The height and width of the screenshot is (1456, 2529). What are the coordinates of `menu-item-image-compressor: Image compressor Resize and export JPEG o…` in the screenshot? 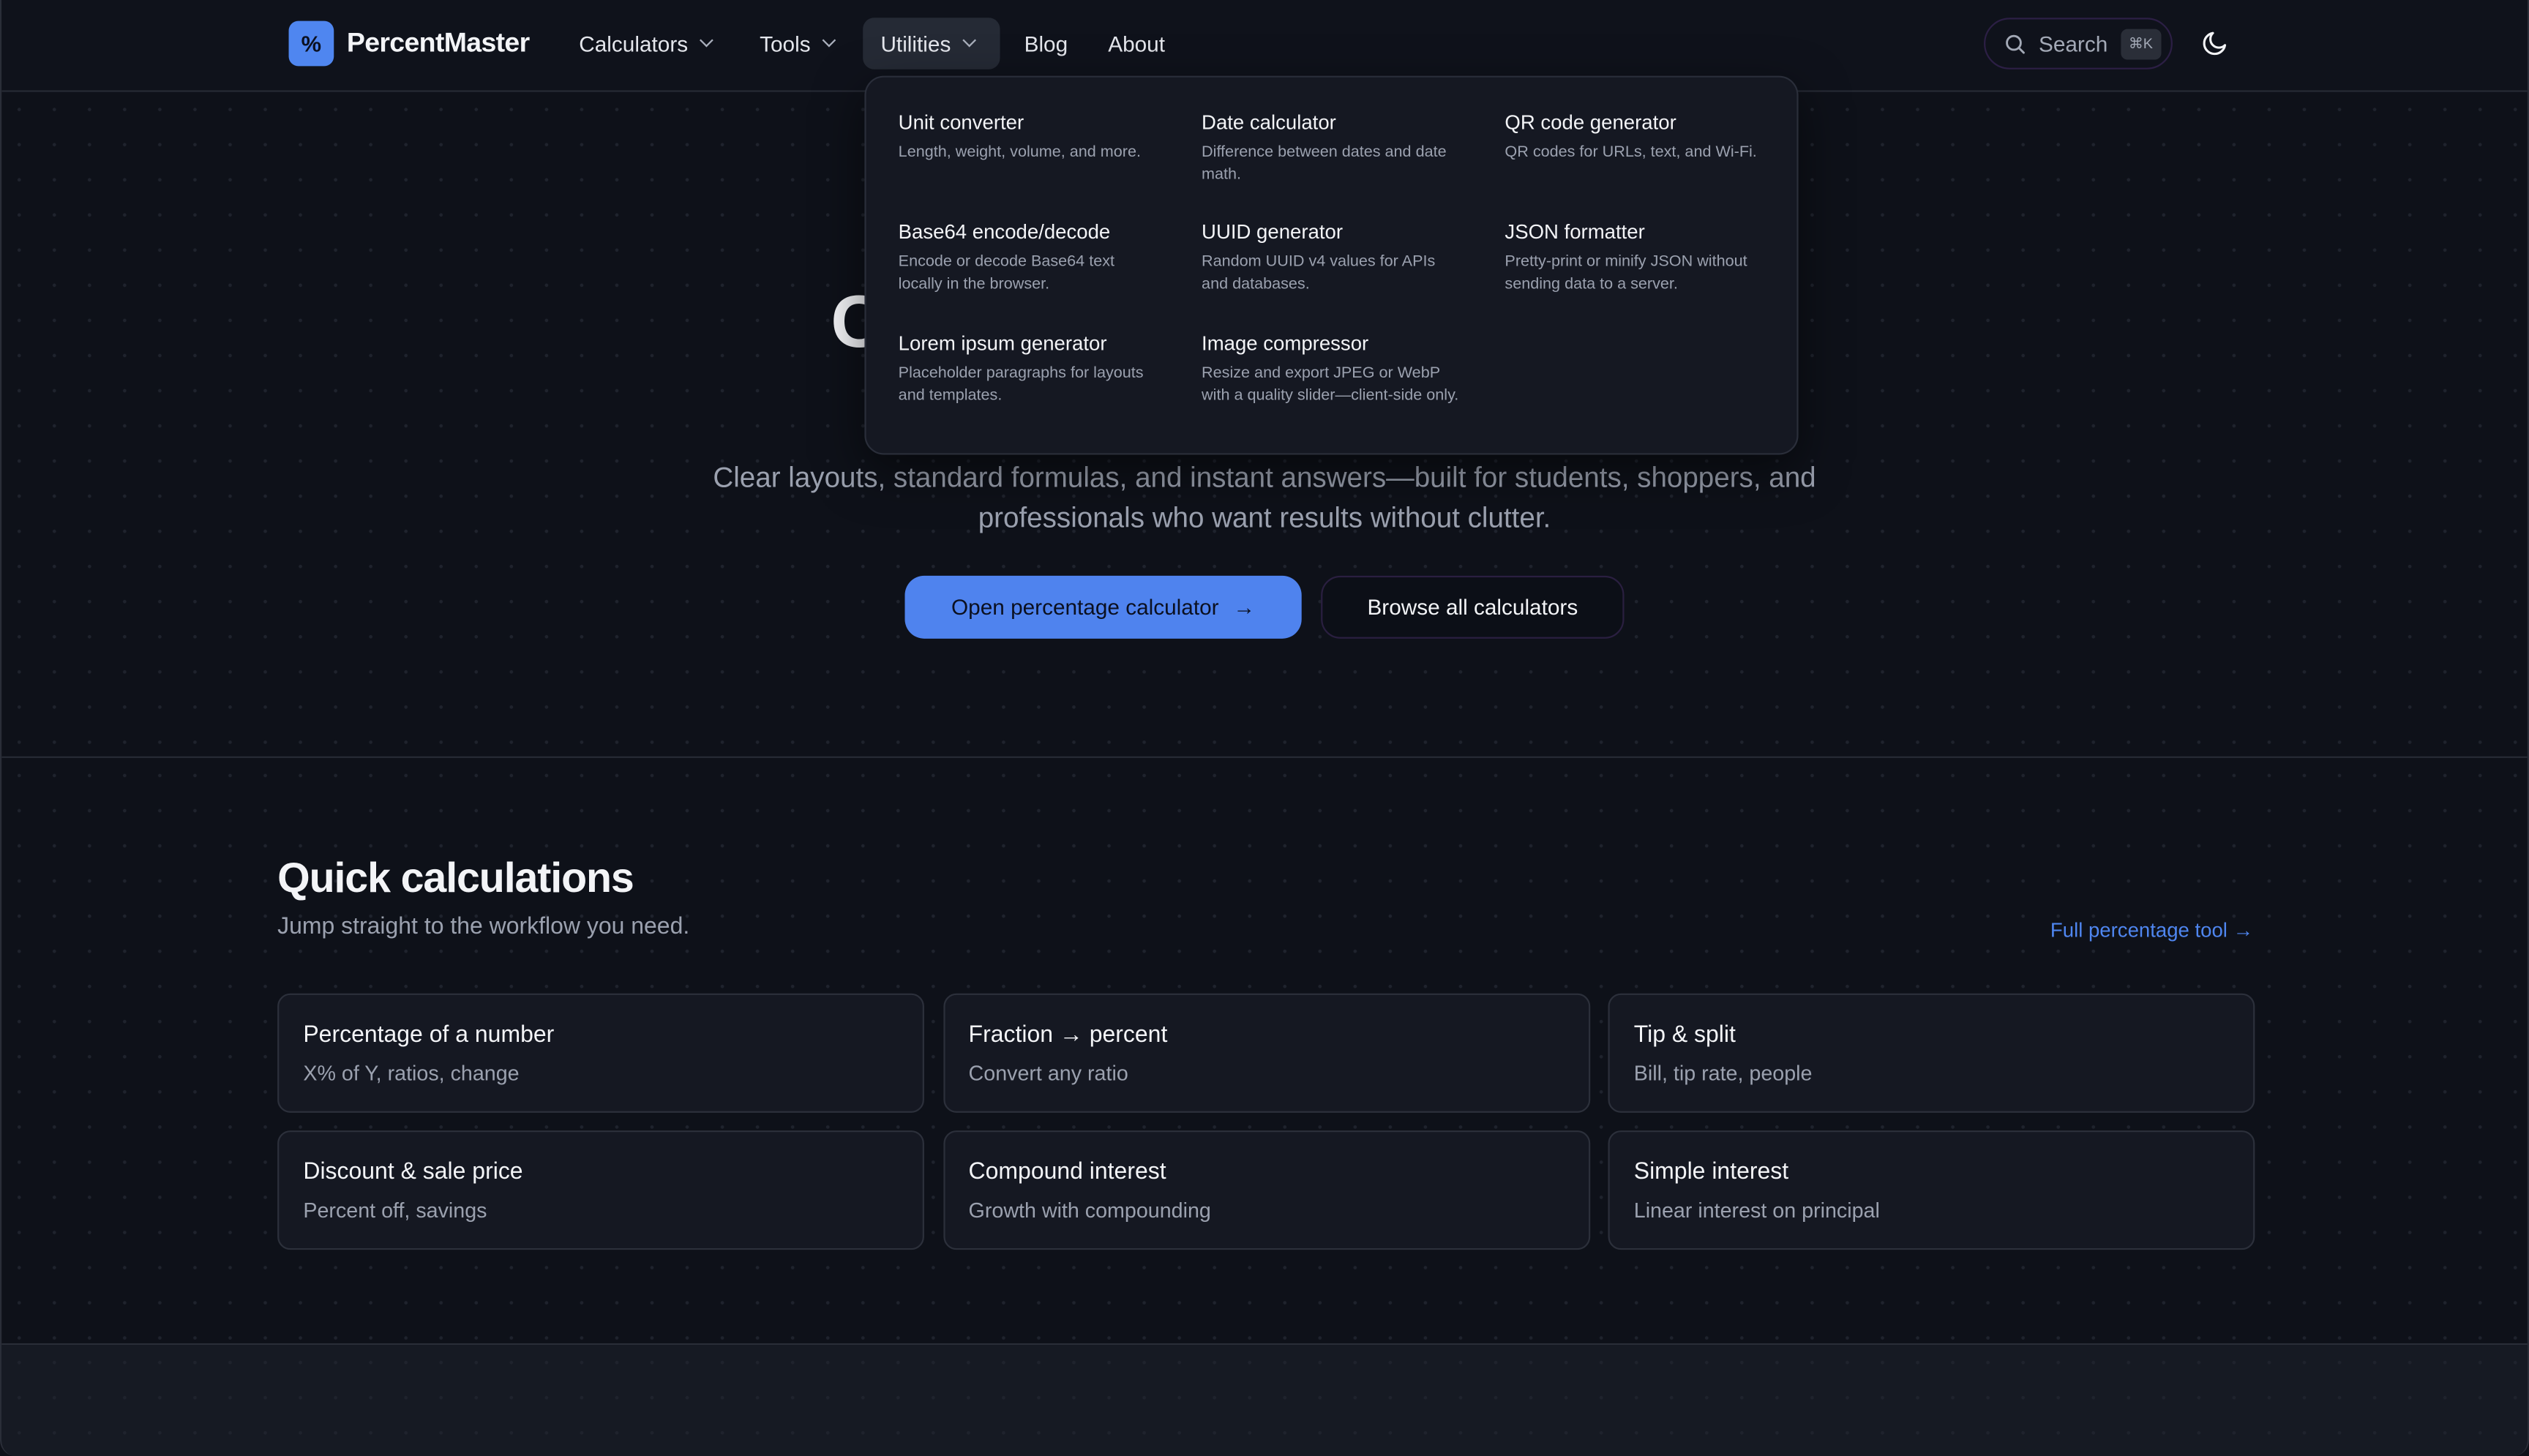 It's located at (1331, 369).